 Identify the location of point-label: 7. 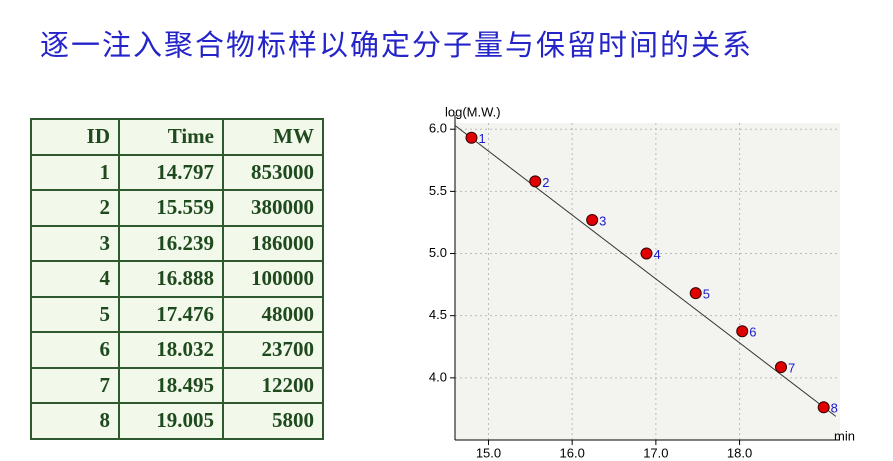
(791, 368).